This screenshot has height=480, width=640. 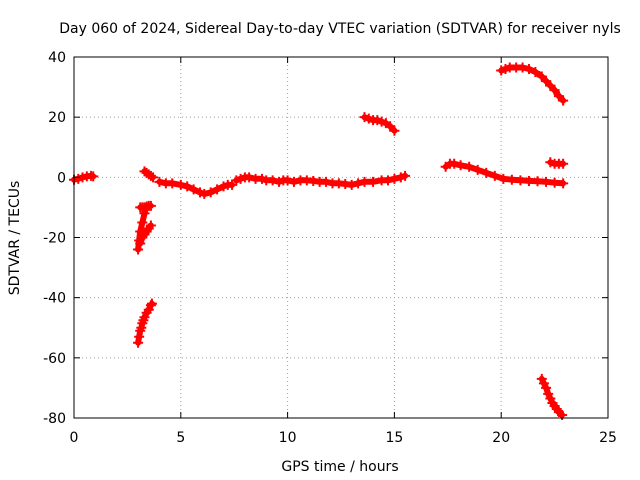 I want to click on series-track, so click(x=552, y=396).